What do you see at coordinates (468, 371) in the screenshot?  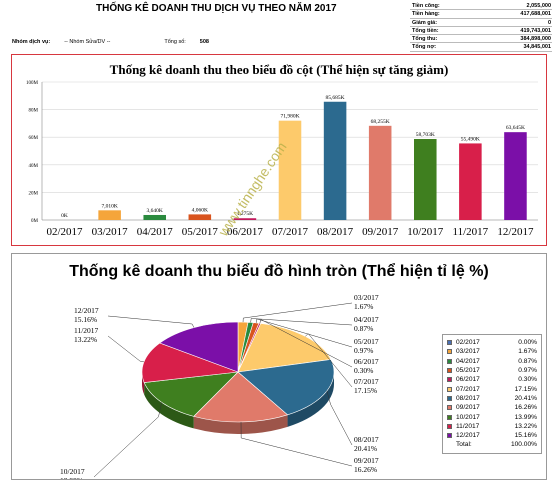 I see `legend-label: 05/2017` at bounding box center [468, 371].